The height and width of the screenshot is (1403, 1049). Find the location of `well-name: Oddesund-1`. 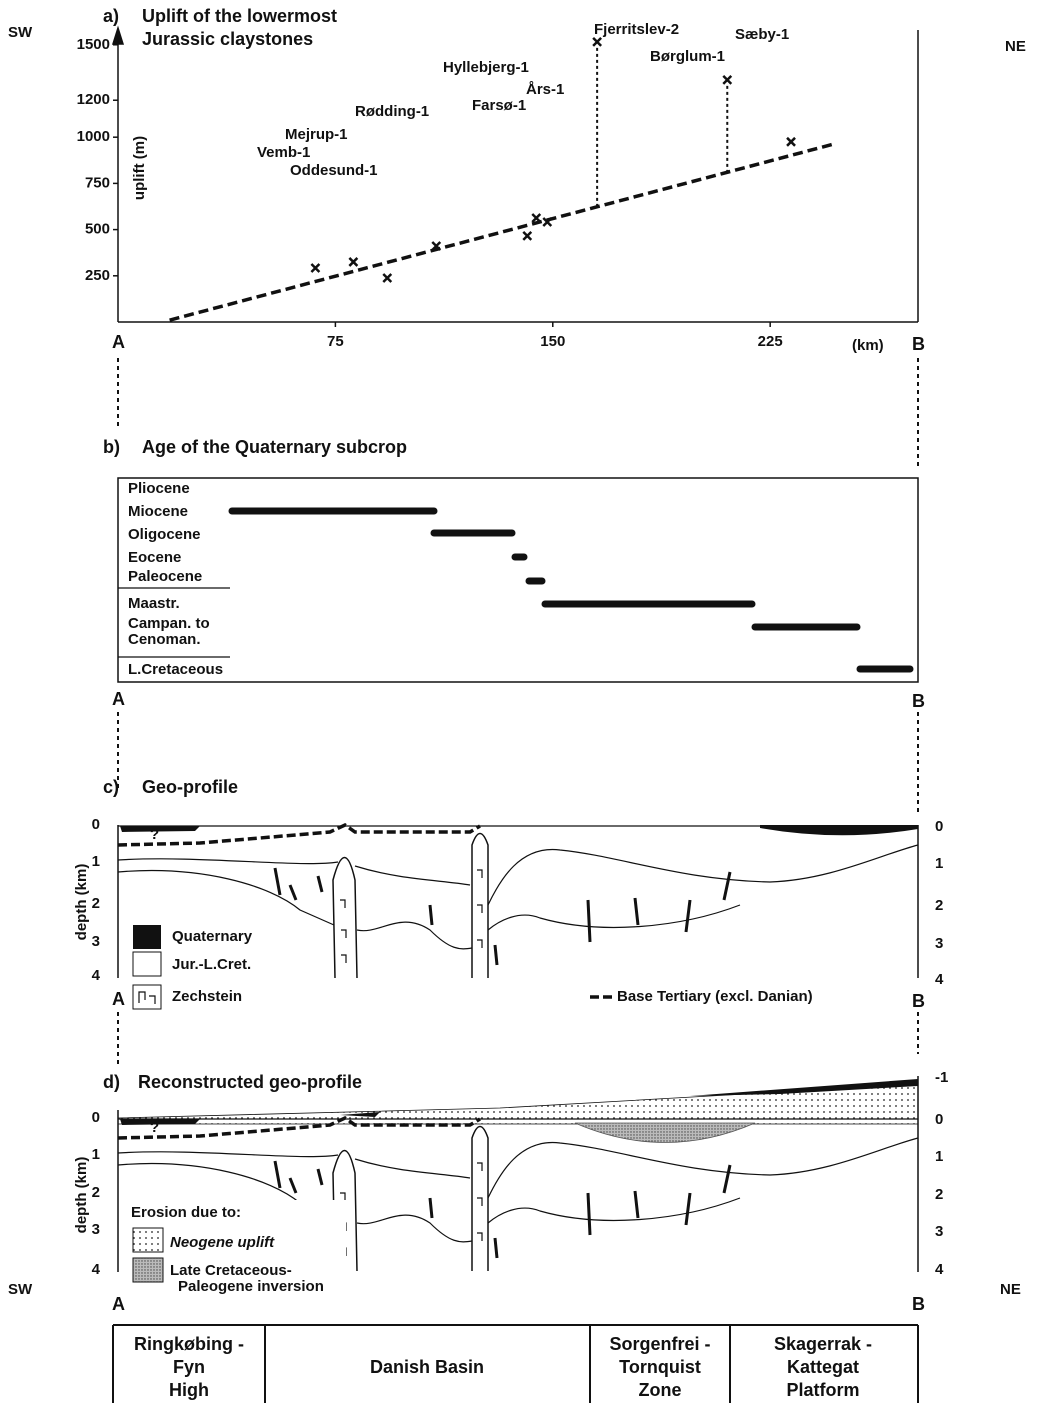

well-name: Oddesund-1 is located at coordinates (334, 170).